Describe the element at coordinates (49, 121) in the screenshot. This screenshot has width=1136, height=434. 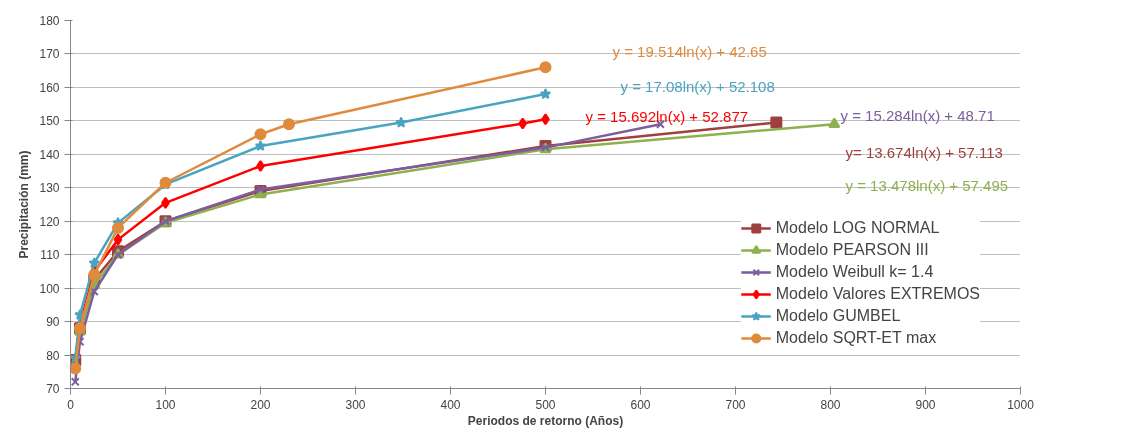
I see `y-tick-label: 150` at that location.